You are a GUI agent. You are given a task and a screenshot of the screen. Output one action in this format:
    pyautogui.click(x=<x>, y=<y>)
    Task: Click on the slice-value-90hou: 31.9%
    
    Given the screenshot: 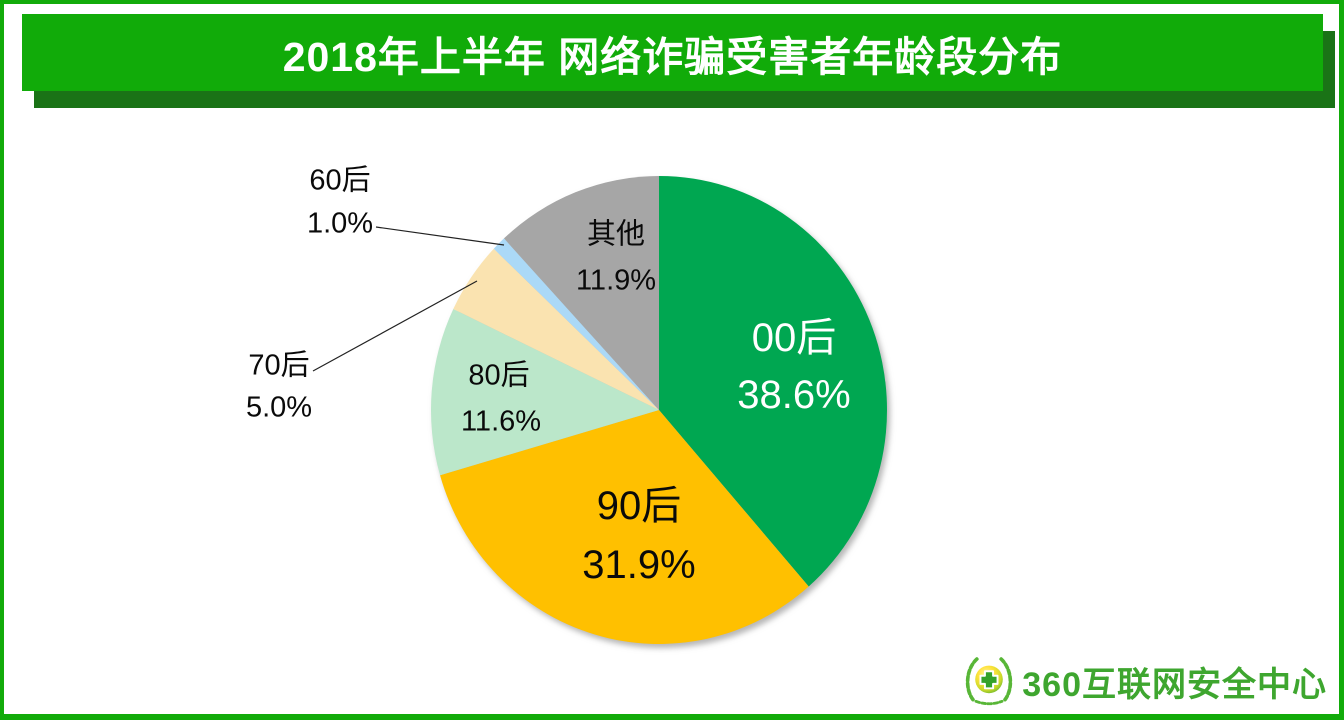 What is the action you would take?
    pyautogui.click(x=639, y=565)
    